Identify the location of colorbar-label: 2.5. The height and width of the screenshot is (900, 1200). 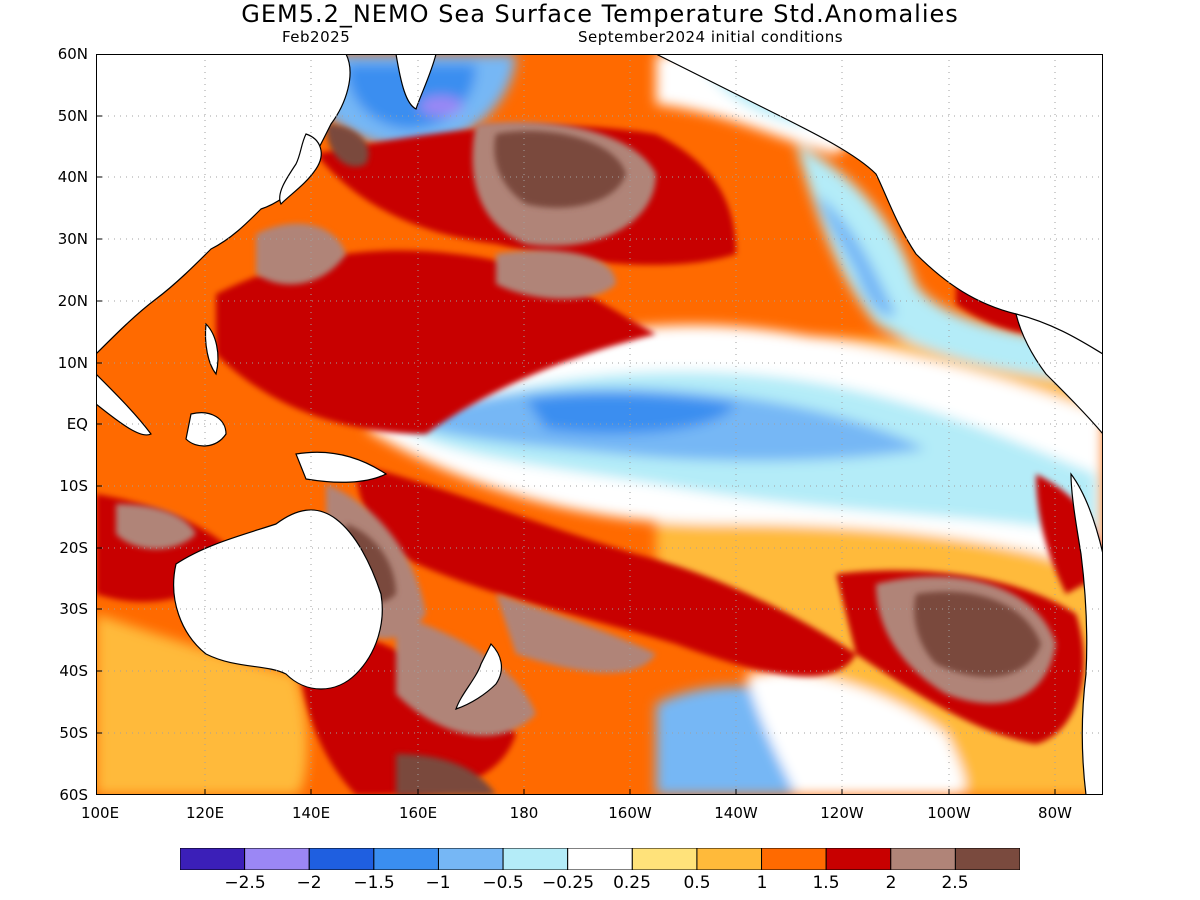
(955, 883).